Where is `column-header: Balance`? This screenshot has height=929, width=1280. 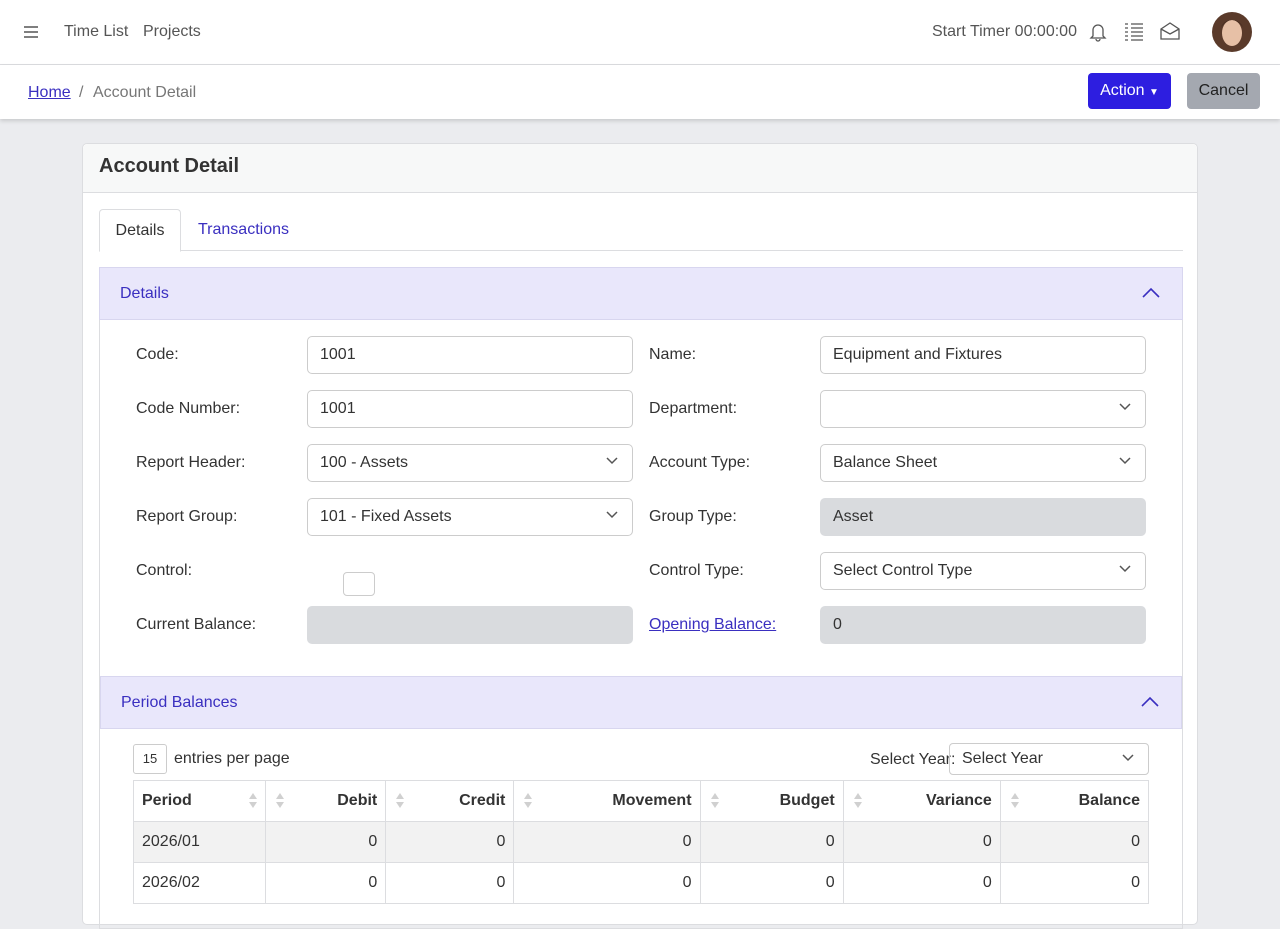 column-header: Balance is located at coordinates (1074, 801).